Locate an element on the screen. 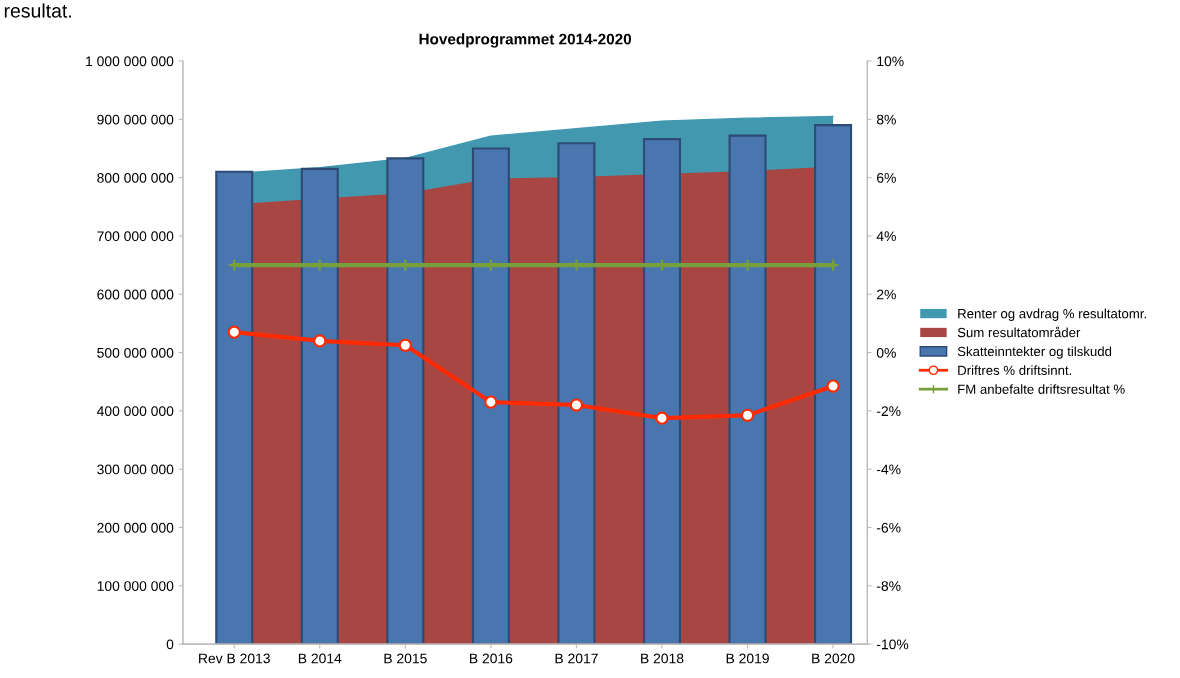 Image resolution: width=1180 pixels, height=678 pixels. legend-label: Driftres % driftsinnt. is located at coordinates (1015, 370).